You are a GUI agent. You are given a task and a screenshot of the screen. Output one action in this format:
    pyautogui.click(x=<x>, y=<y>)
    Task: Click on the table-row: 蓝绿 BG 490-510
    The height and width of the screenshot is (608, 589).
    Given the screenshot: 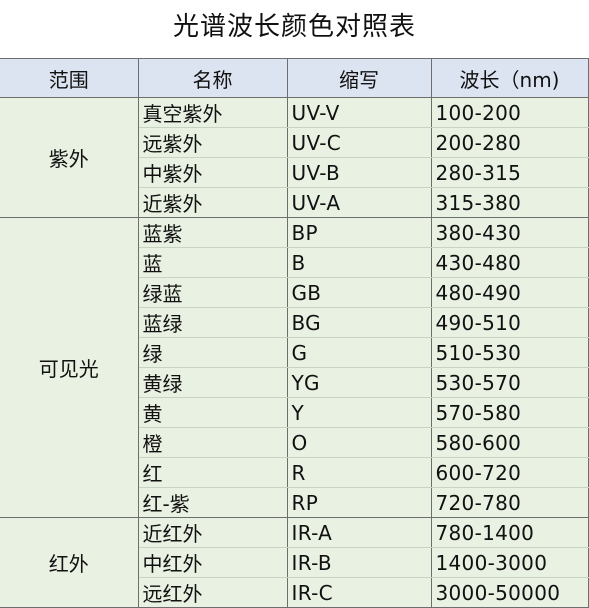 What is the action you would take?
    pyautogui.click(x=294, y=322)
    